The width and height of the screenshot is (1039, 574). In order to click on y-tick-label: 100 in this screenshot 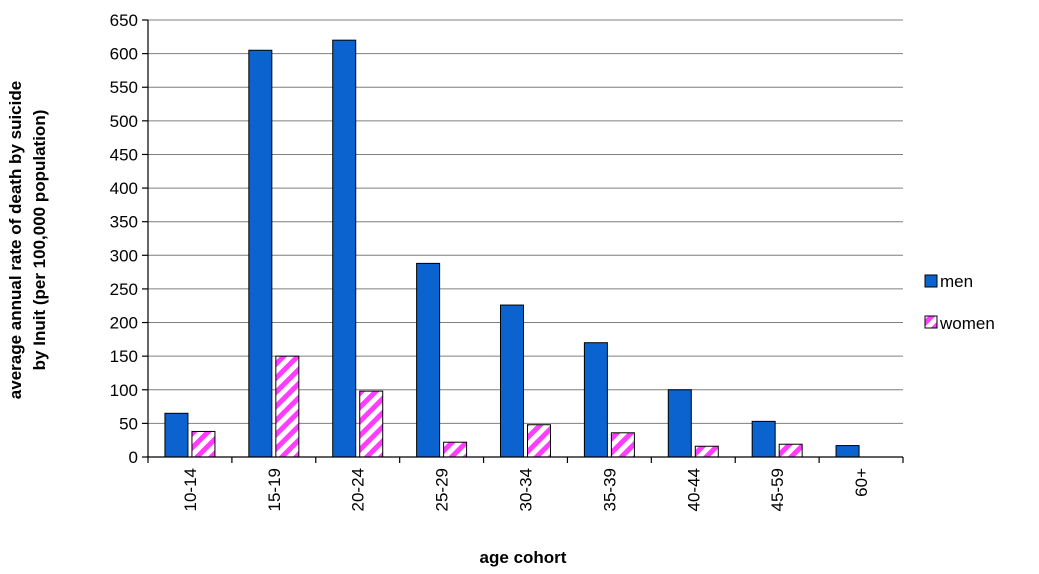, I will do `click(124, 390)`.